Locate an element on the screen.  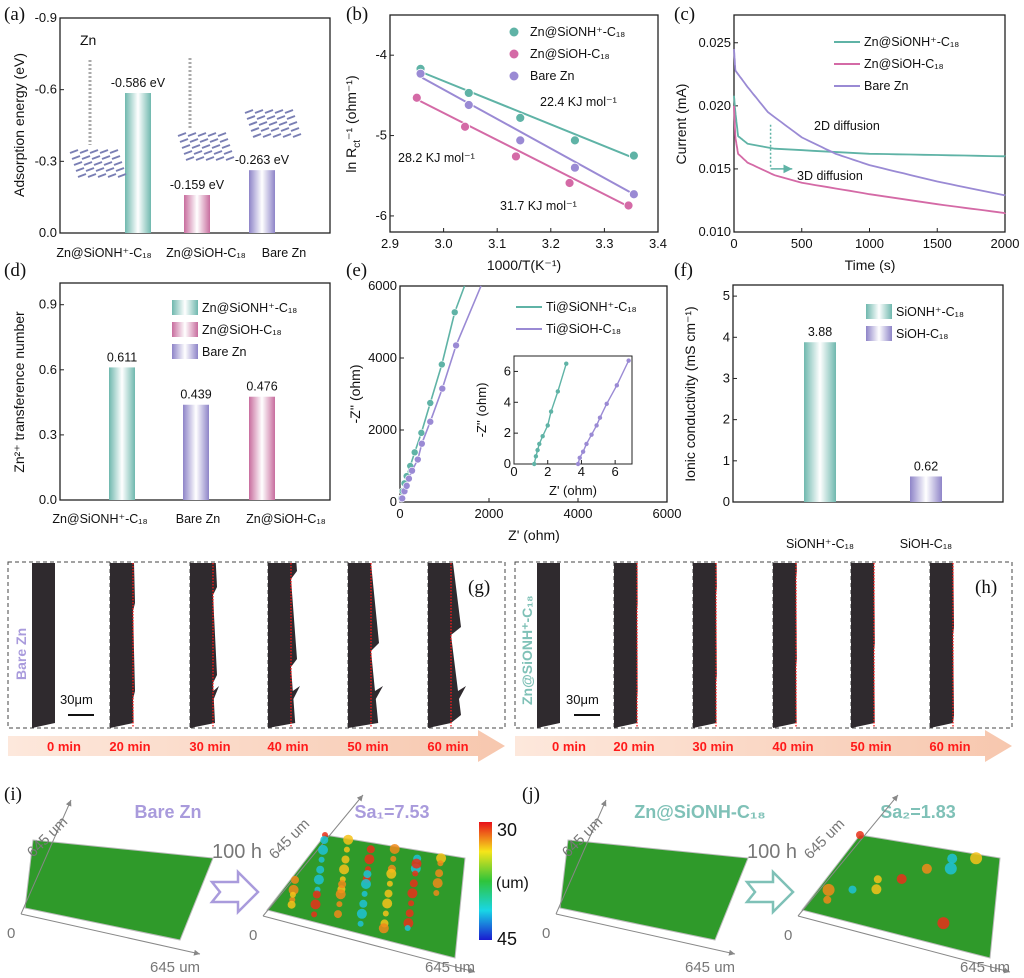
c-xtick-label: 1500 is located at coordinates (937, 243).